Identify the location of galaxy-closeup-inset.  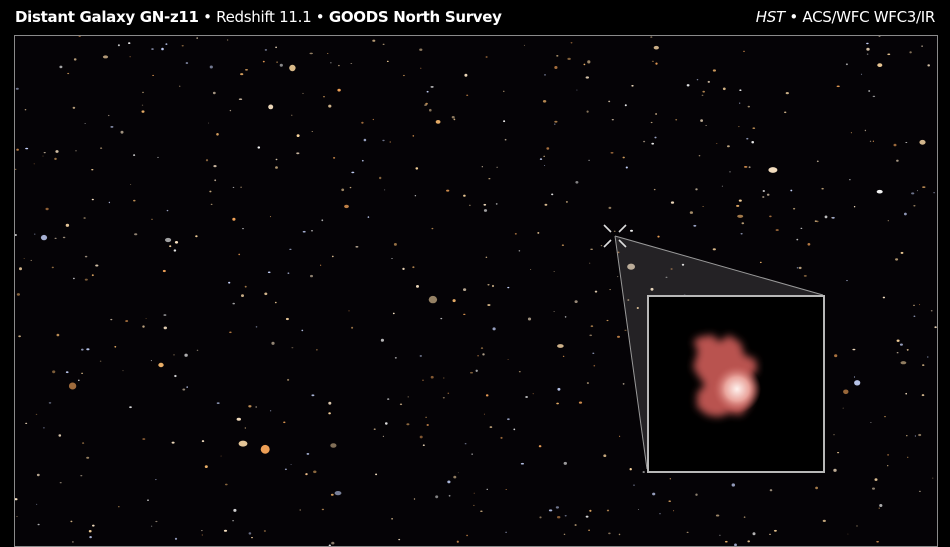
(736, 384).